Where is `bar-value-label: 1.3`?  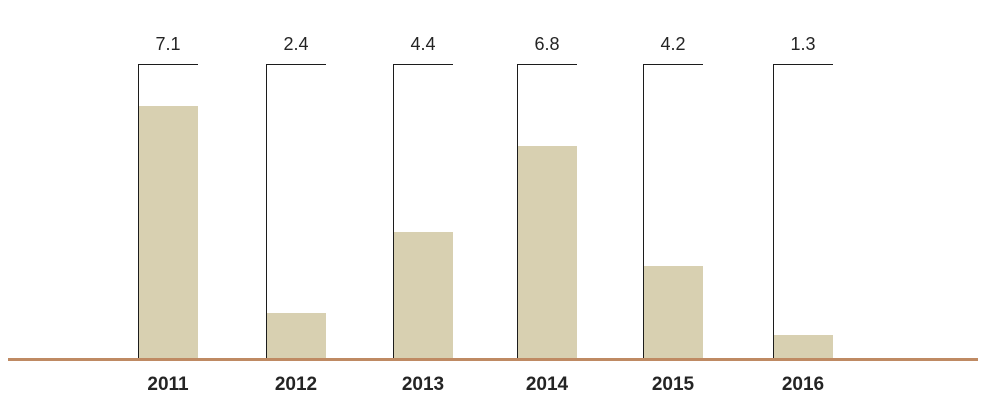 bar-value-label: 1.3 is located at coordinates (803, 44).